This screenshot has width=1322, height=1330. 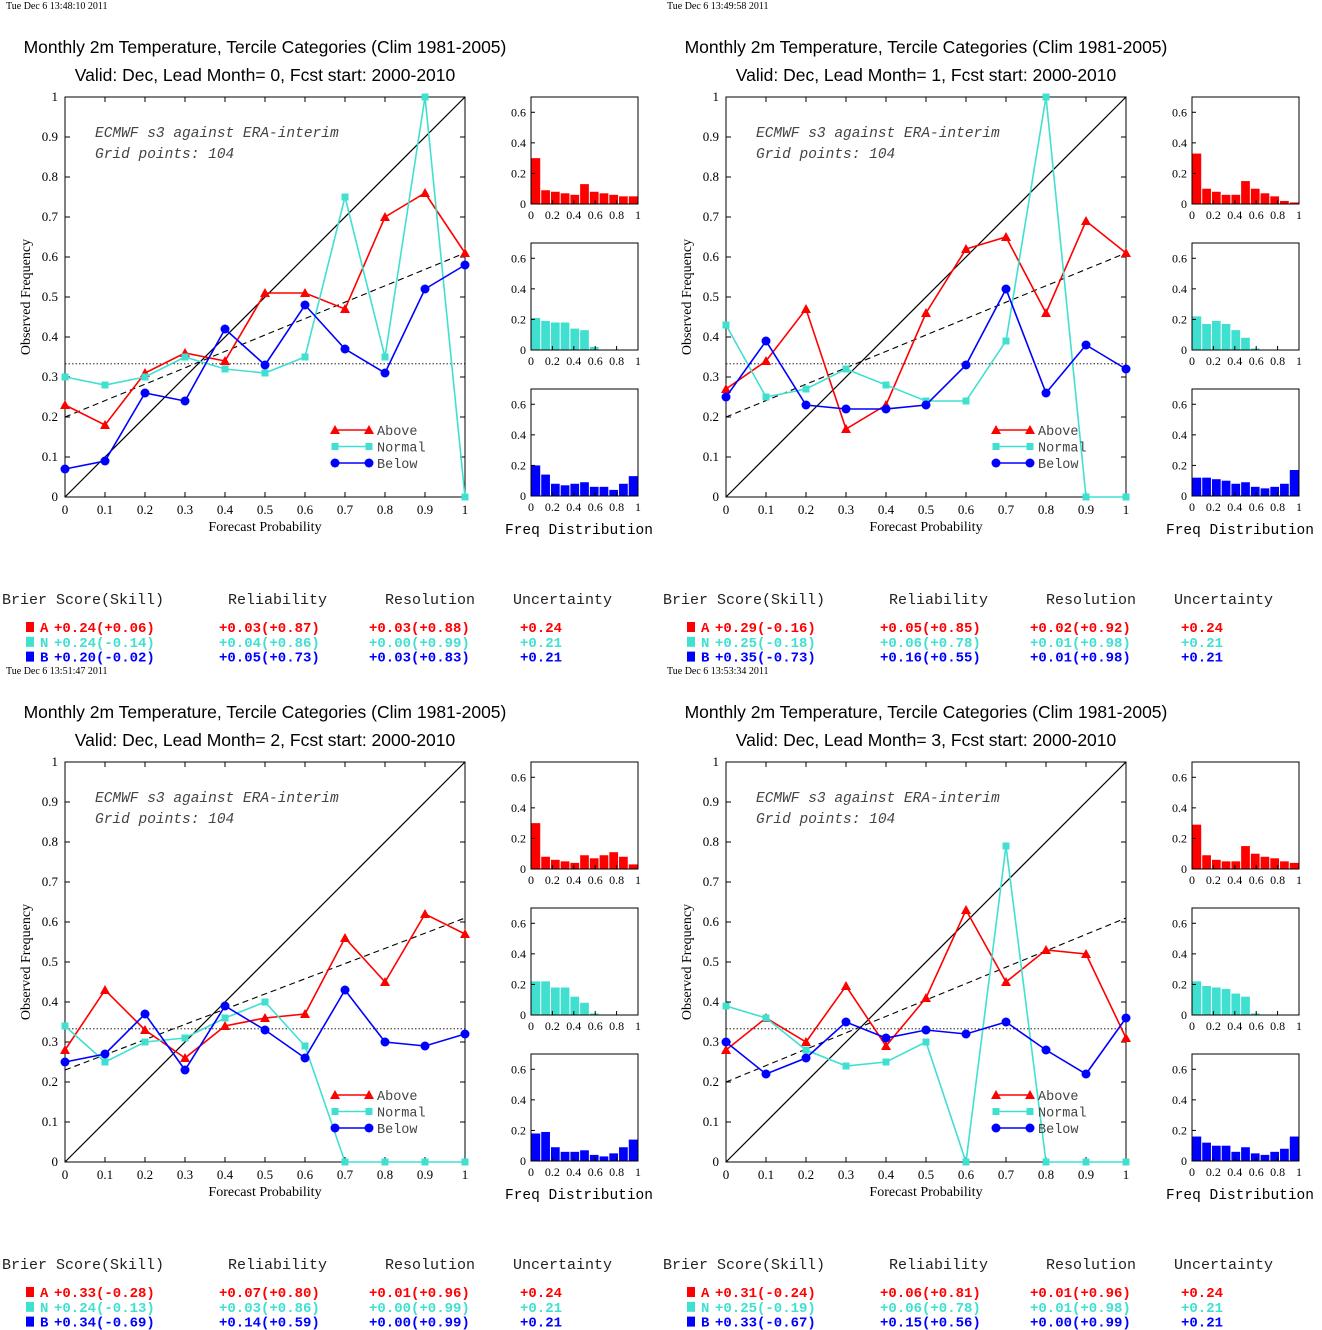 I want to click on freq-distribution-label: Freq Distribution, so click(x=579, y=531).